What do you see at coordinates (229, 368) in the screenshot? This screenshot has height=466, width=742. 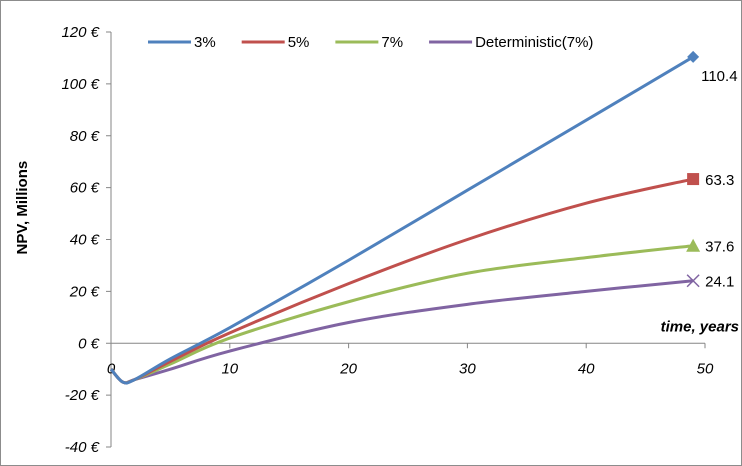 I see `x-tick-label: 10` at bounding box center [229, 368].